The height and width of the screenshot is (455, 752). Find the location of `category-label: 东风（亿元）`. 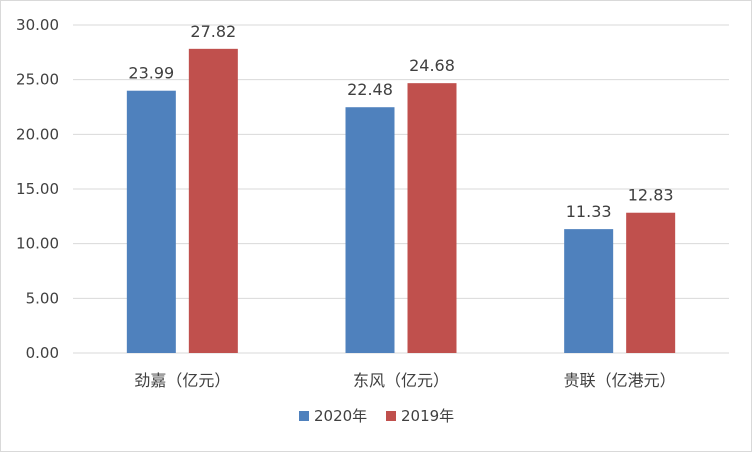

category-label: 东风（亿元） is located at coordinates (401, 380).